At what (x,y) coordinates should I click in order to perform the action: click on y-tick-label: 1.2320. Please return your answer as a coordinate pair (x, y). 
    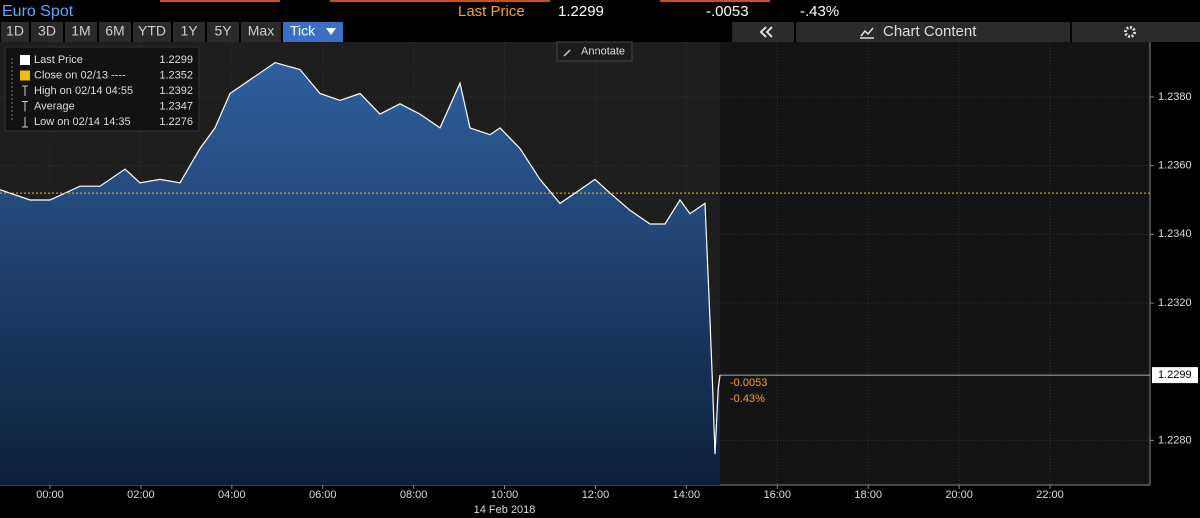
    Looking at the image, I should click on (1175, 303).